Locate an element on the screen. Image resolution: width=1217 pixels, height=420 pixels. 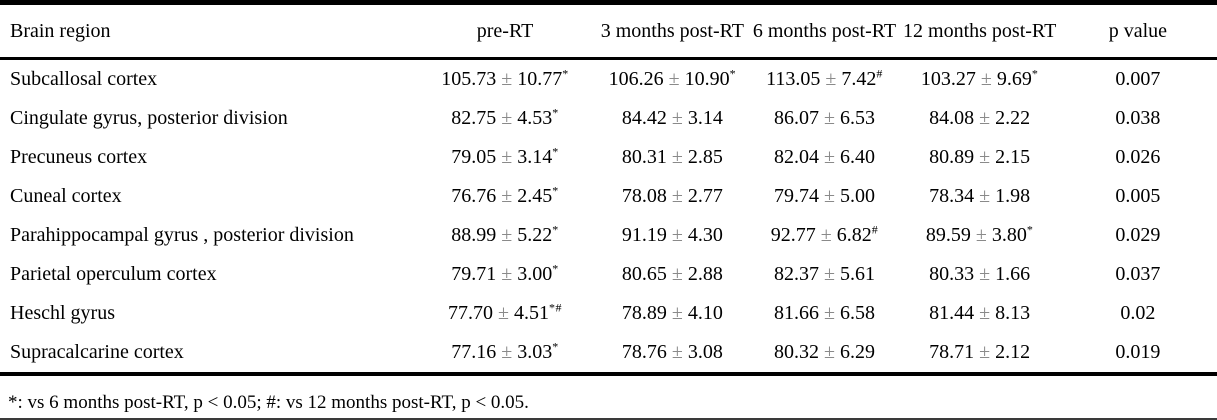
header-pre-rt: pre-RT is located at coordinates (505, 31).